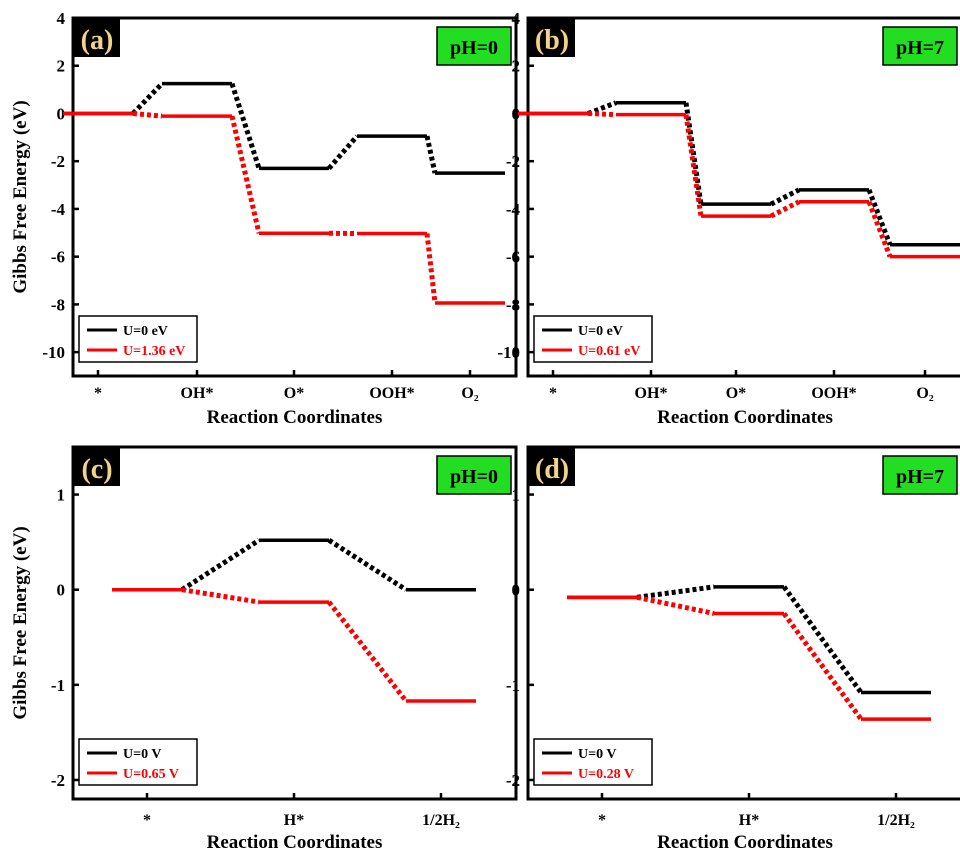  What do you see at coordinates (606, 774) in the screenshot?
I see `legend-label: U=0.28 V` at bounding box center [606, 774].